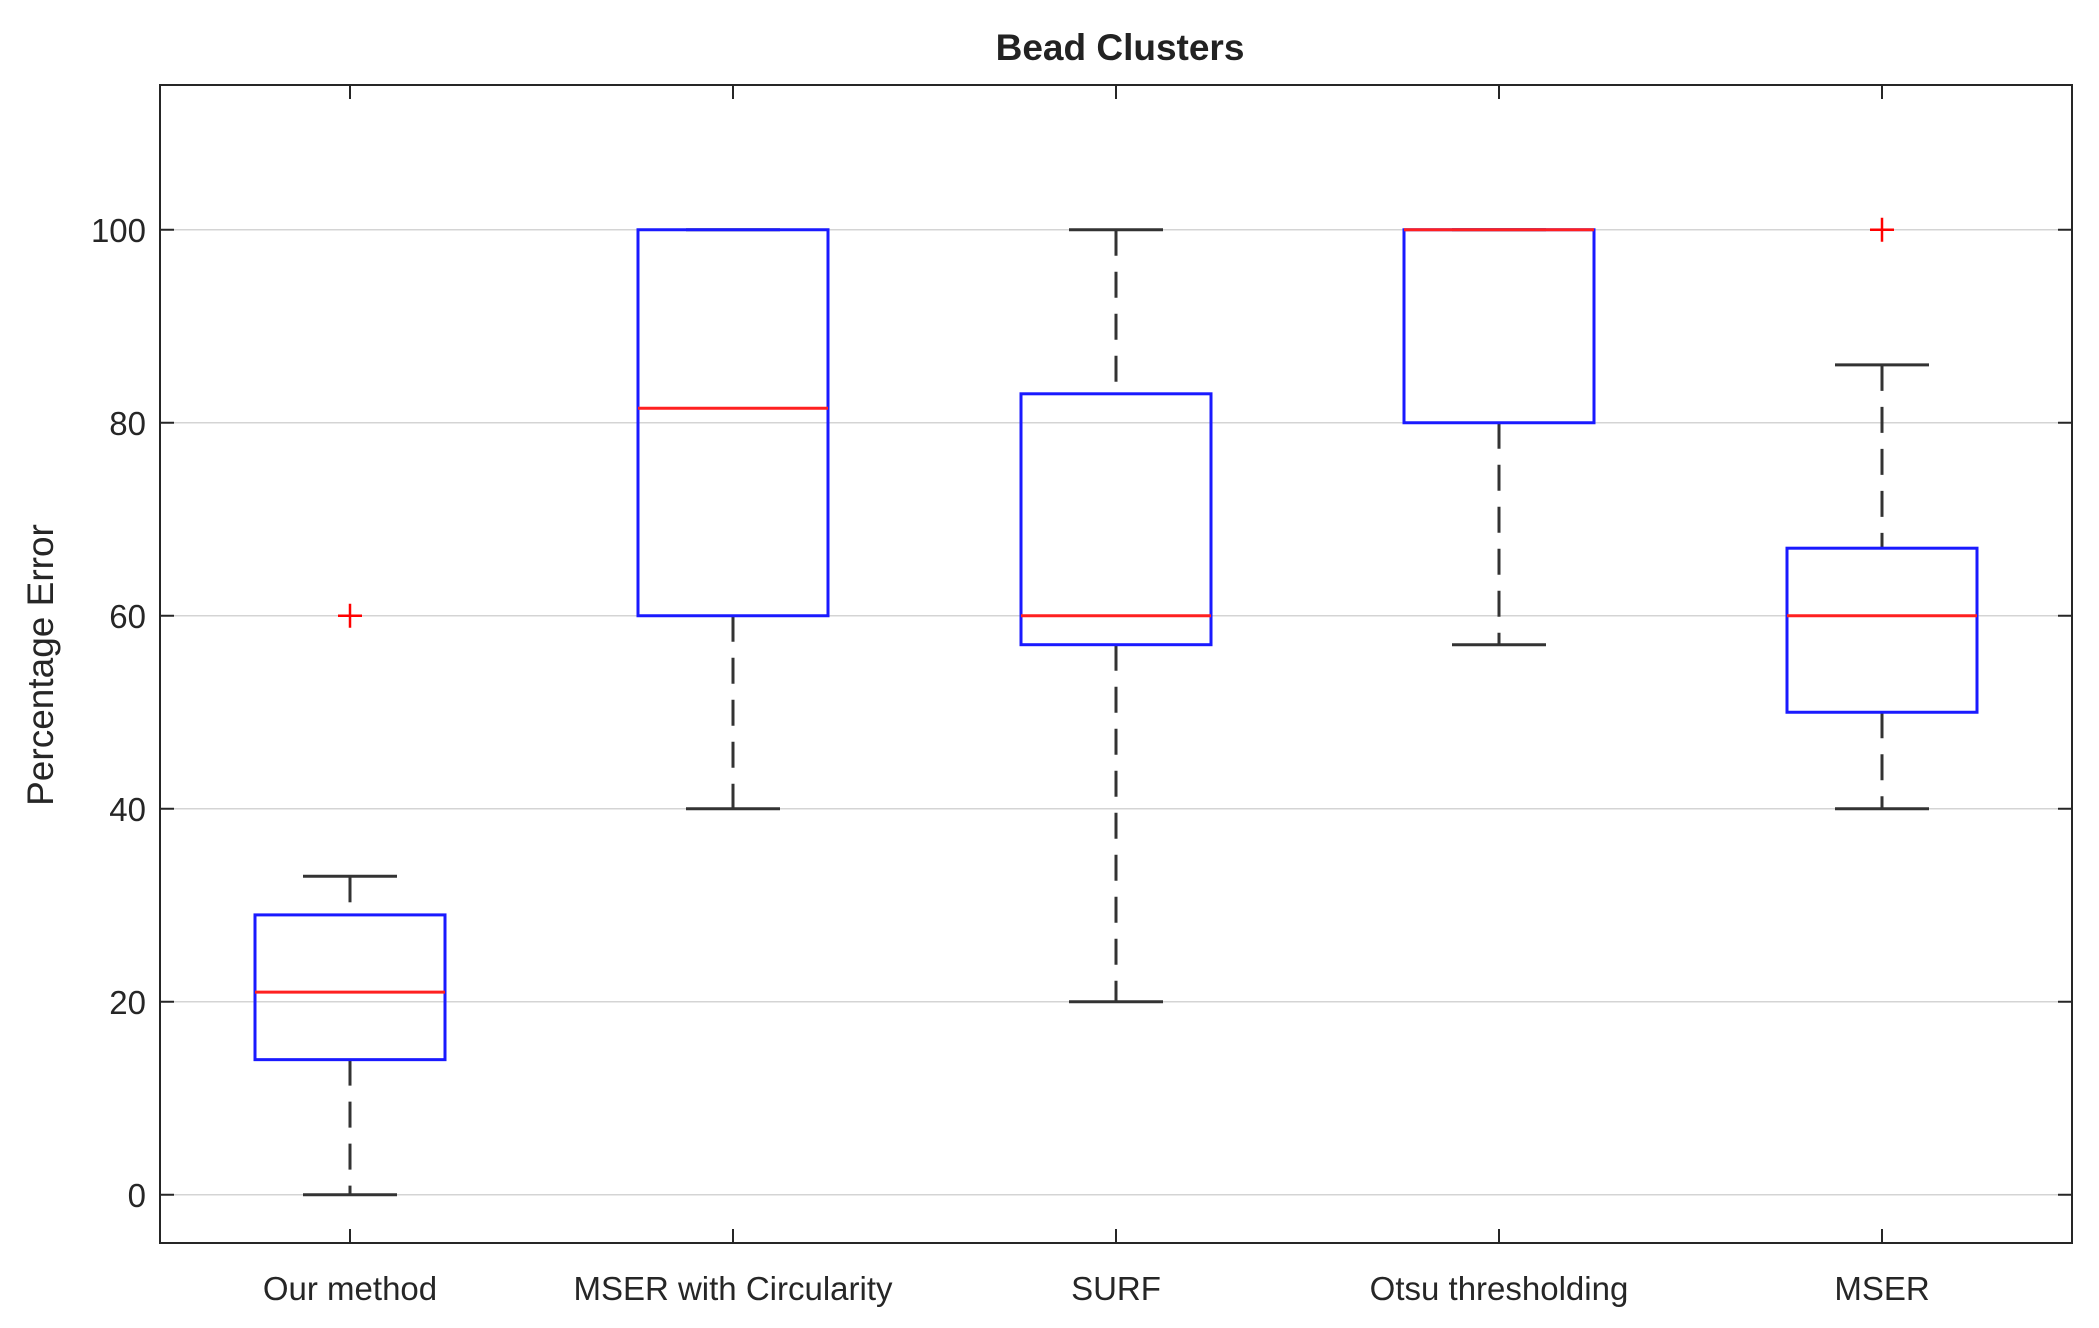  Describe the element at coordinates (127, 616) in the screenshot. I see `y-tick-label: 60` at that location.